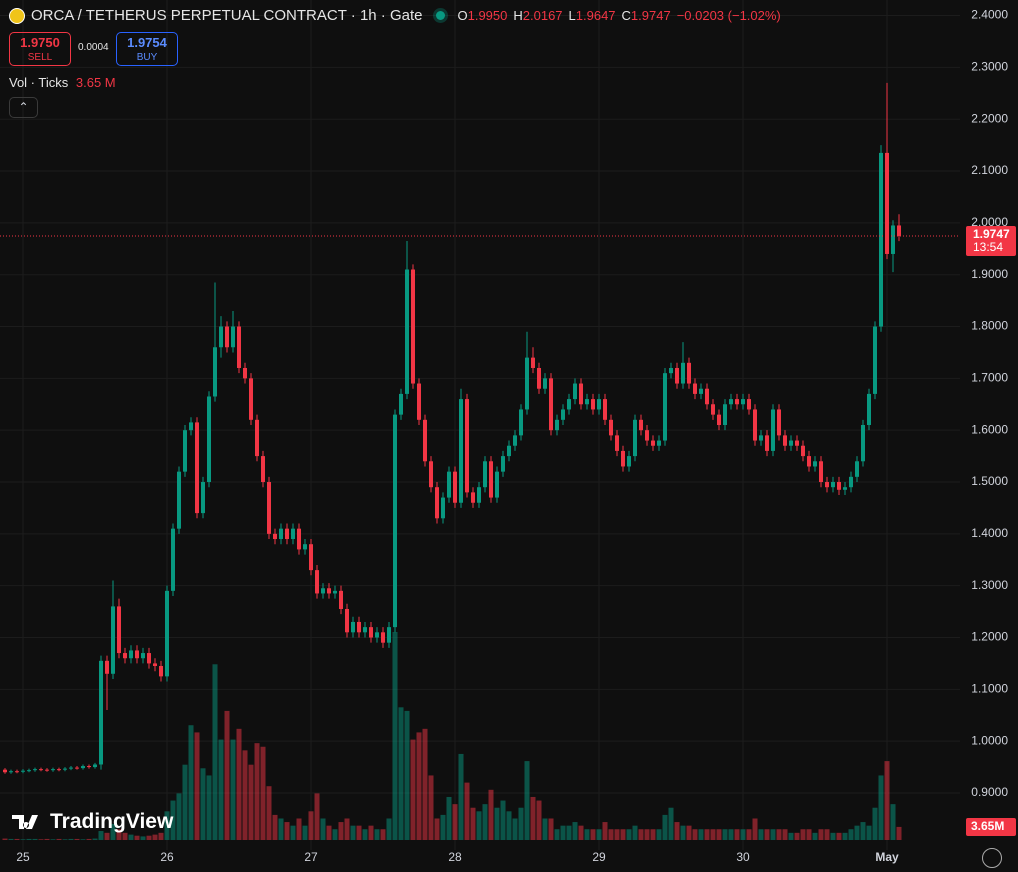 Image resolution: width=1018 pixels, height=872 pixels. What do you see at coordinates (39, 82) in the screenshot?
I see `volume-legend-label: Vol · Ticks` at bounding box center [39, 82].